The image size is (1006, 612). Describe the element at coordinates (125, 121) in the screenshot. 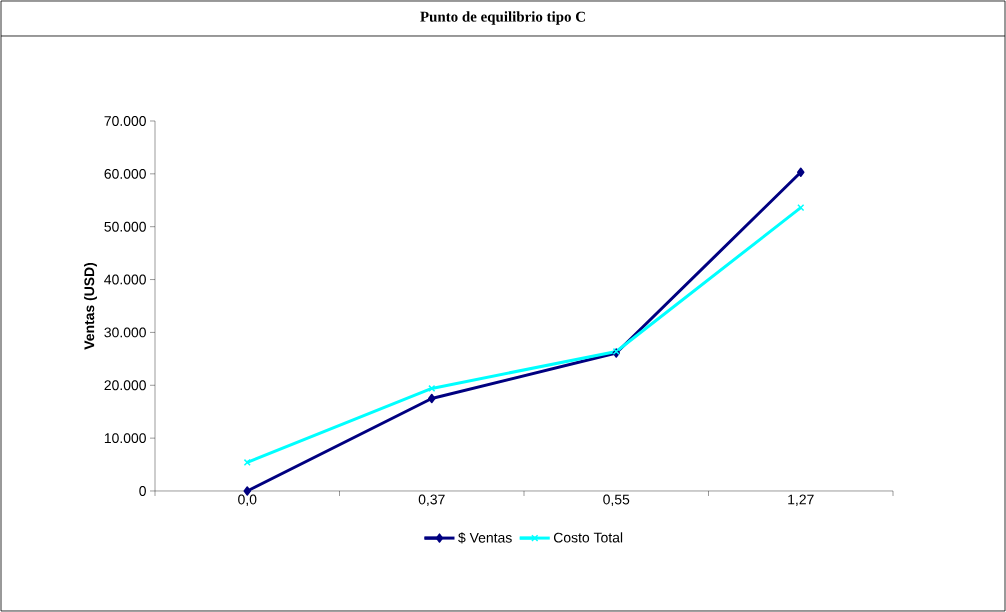

I see `y-tick-label: 70.000` at that location.